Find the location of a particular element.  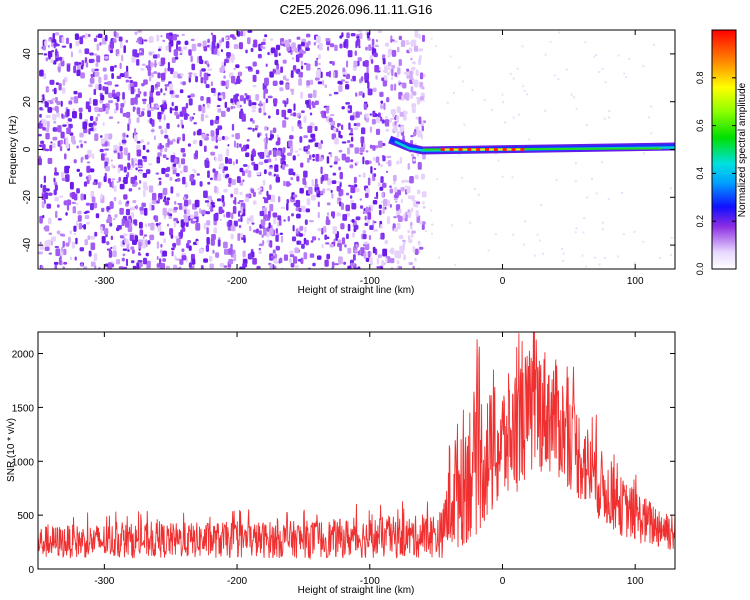

y-tick-label: 20 is located at coordinates (27, 102).